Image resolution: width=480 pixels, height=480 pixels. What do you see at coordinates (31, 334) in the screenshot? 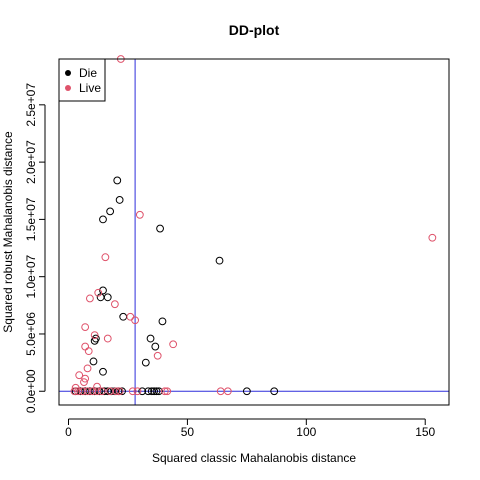
I see `y-tick-label: 5.0e+06` at bounding box center [31, 334].